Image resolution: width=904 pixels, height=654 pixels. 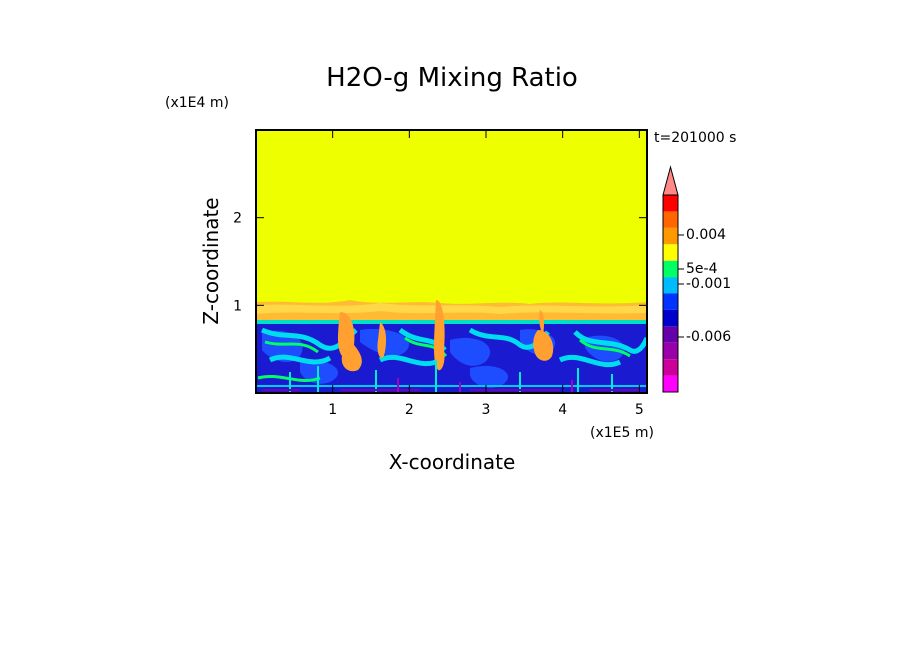 I want to click on colorbar-frame, so click(x=670, y=293).